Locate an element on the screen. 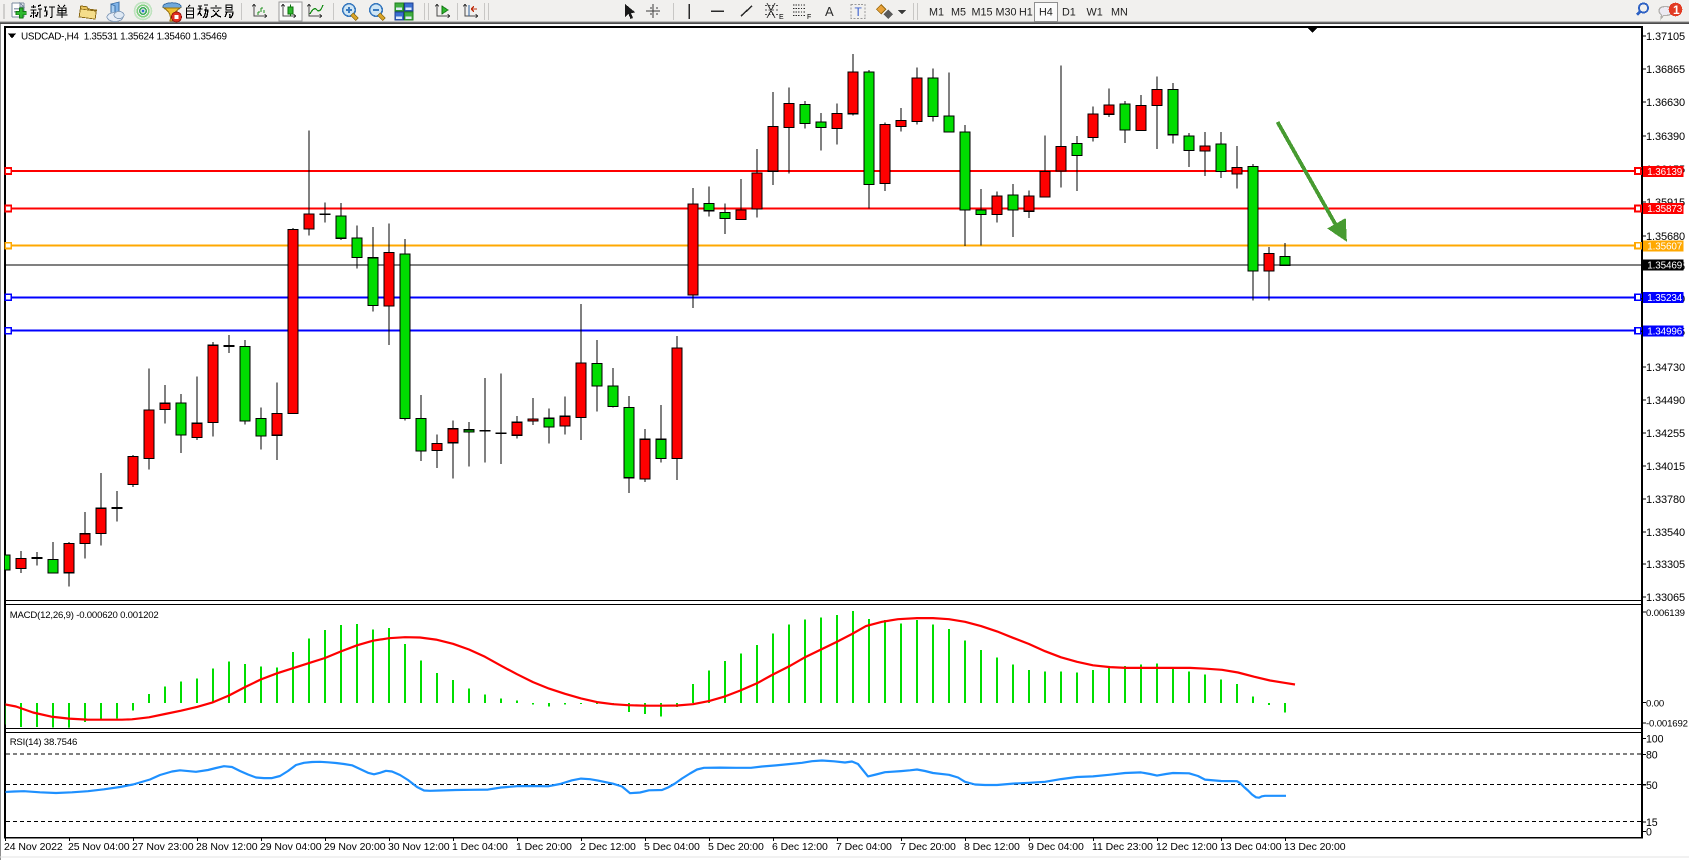 Image resolution: width=1689 pixels, height=860 pixels. svg-text: 1.33305 is located at coordinates (1665, 565).